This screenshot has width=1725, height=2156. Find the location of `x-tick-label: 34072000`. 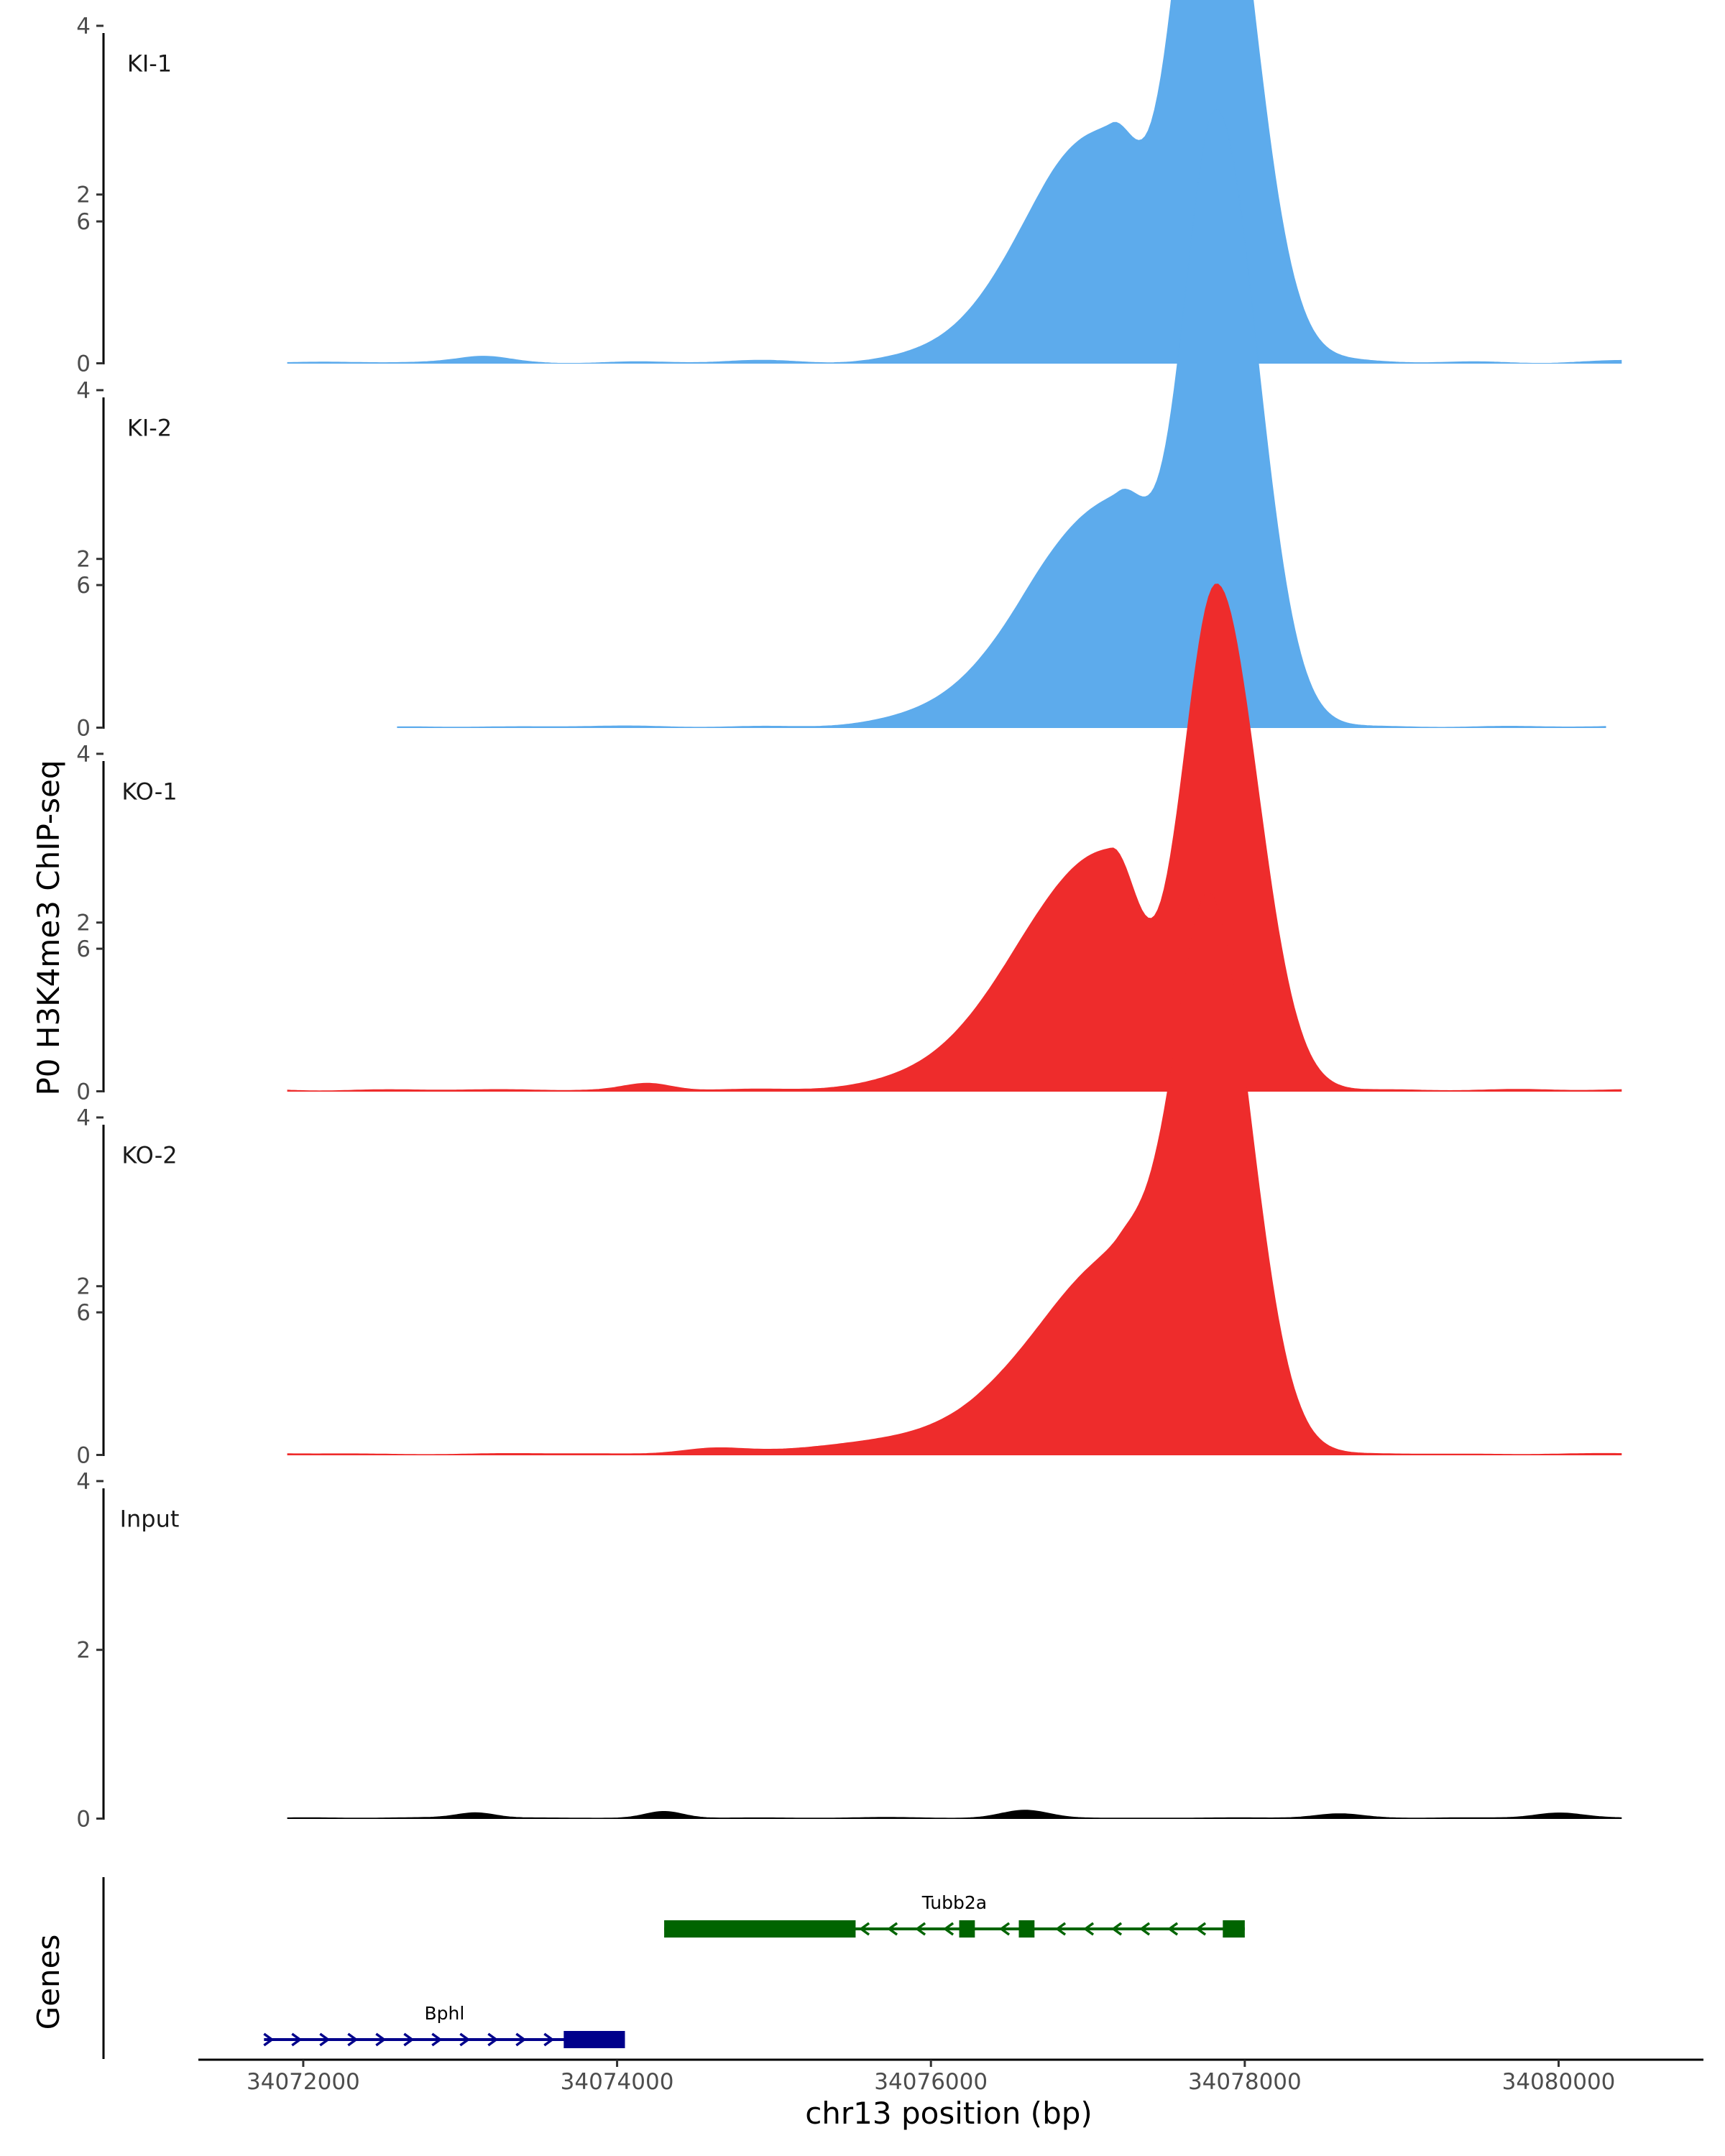

x-tick-label: 34072000 is located at coordinates (303, 2082).